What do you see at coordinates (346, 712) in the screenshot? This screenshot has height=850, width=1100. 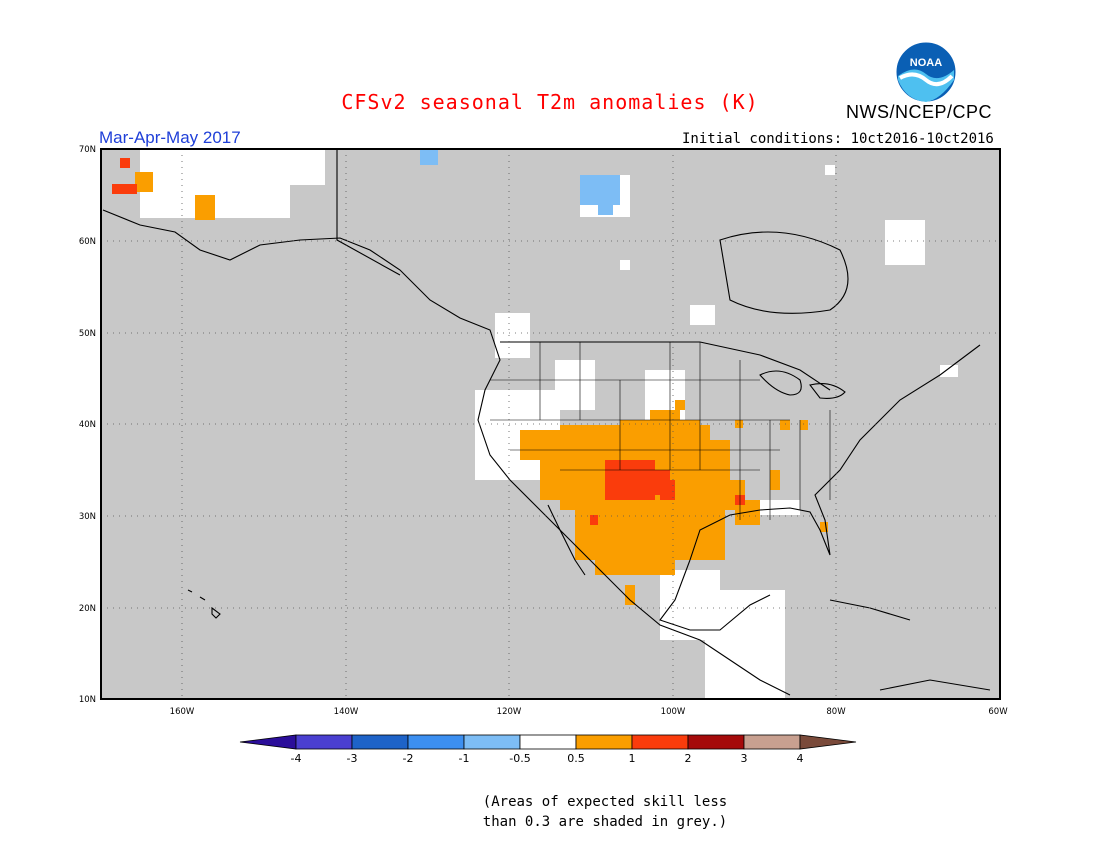 I see `lon-label: 140W` at bounding box center [346, 712].